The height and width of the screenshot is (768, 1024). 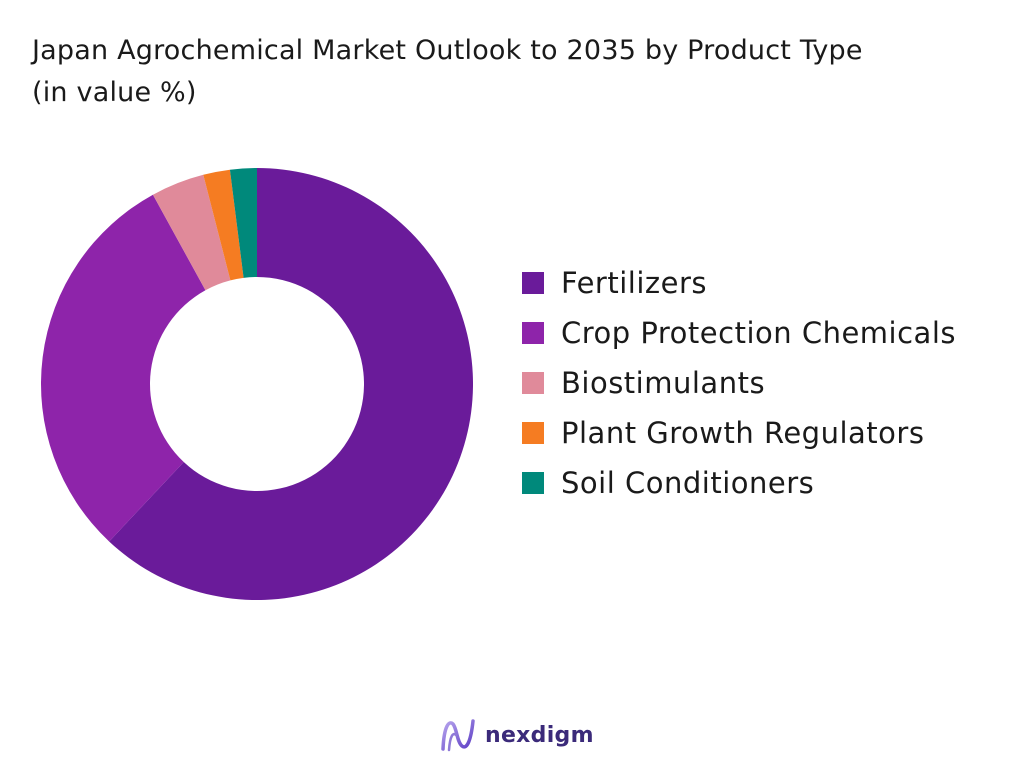 I want to click on legend-item: Fertilizers, so click(x=769, y=283).